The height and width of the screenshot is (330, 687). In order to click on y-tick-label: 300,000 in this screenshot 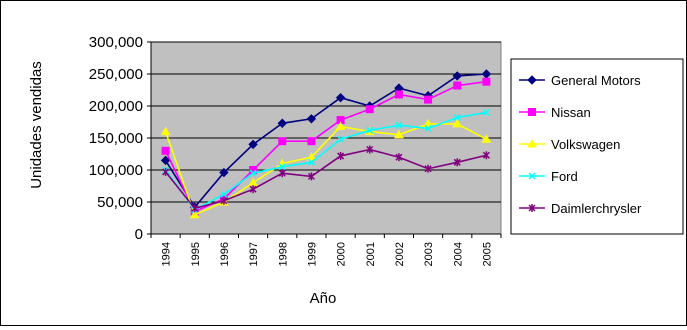, I will do `click(116, 42)`.